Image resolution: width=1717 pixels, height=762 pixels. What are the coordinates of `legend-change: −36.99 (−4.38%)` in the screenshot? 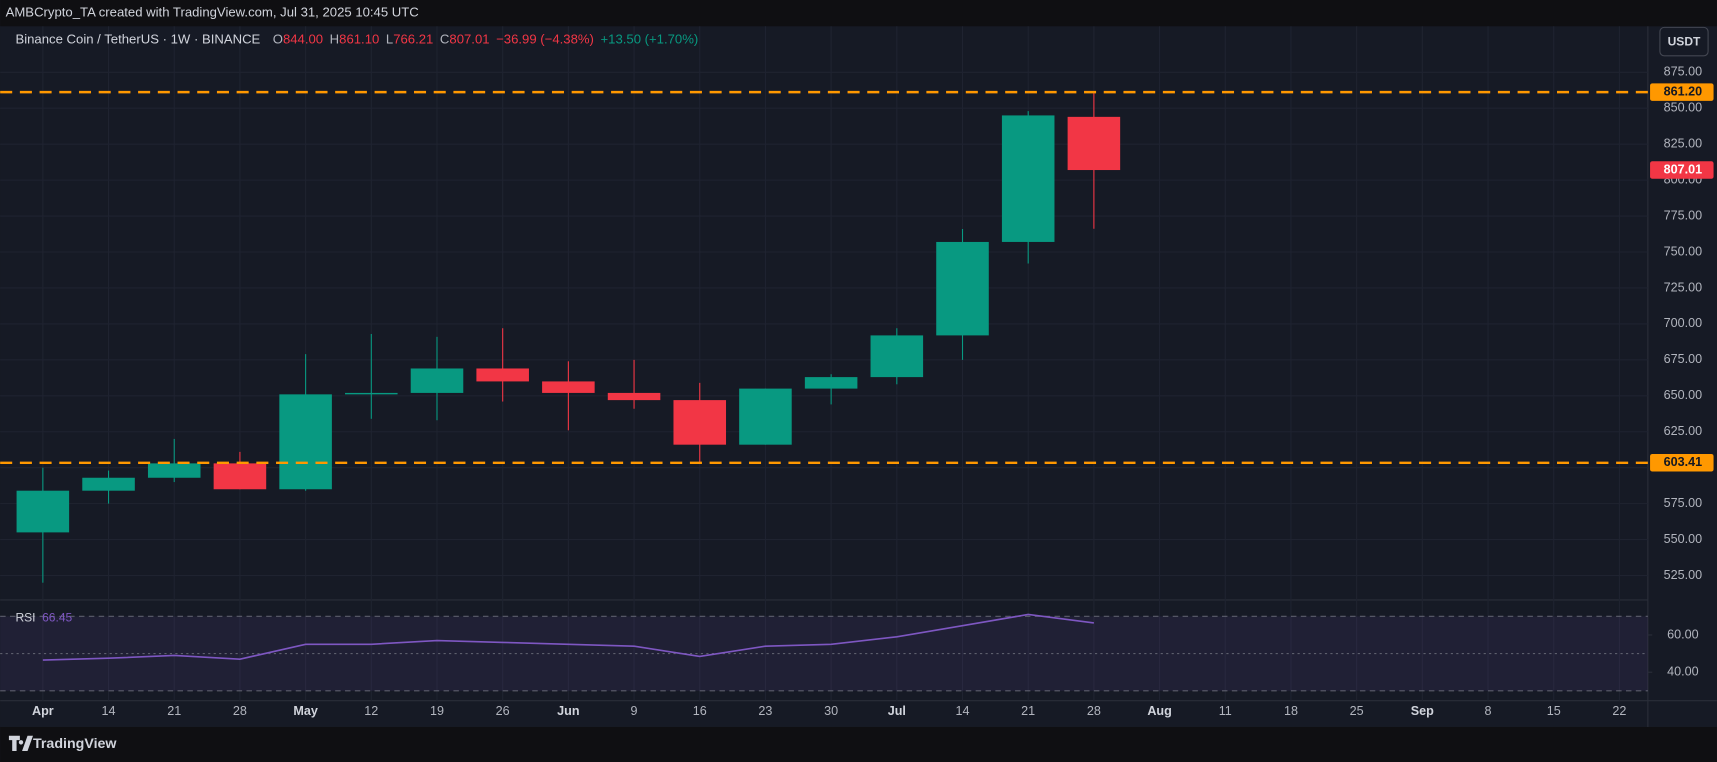 It's located at (545, 39).